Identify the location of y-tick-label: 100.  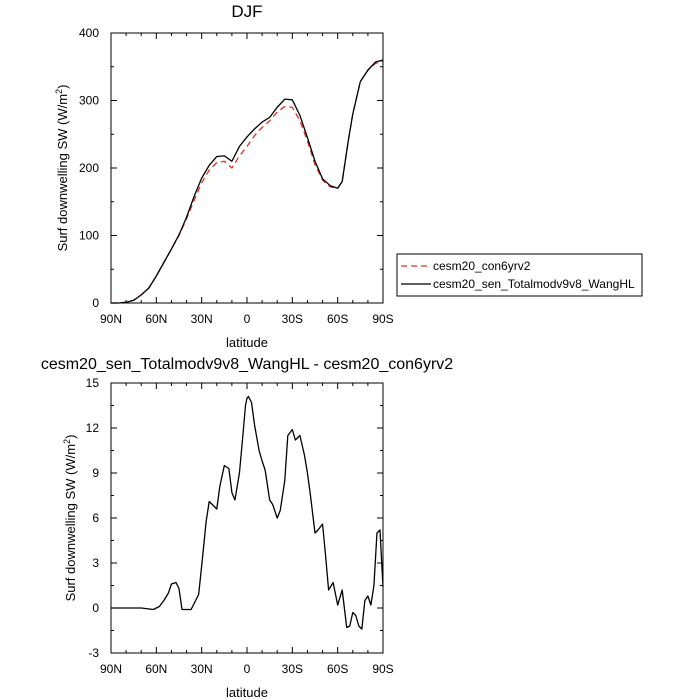
(89, 236).